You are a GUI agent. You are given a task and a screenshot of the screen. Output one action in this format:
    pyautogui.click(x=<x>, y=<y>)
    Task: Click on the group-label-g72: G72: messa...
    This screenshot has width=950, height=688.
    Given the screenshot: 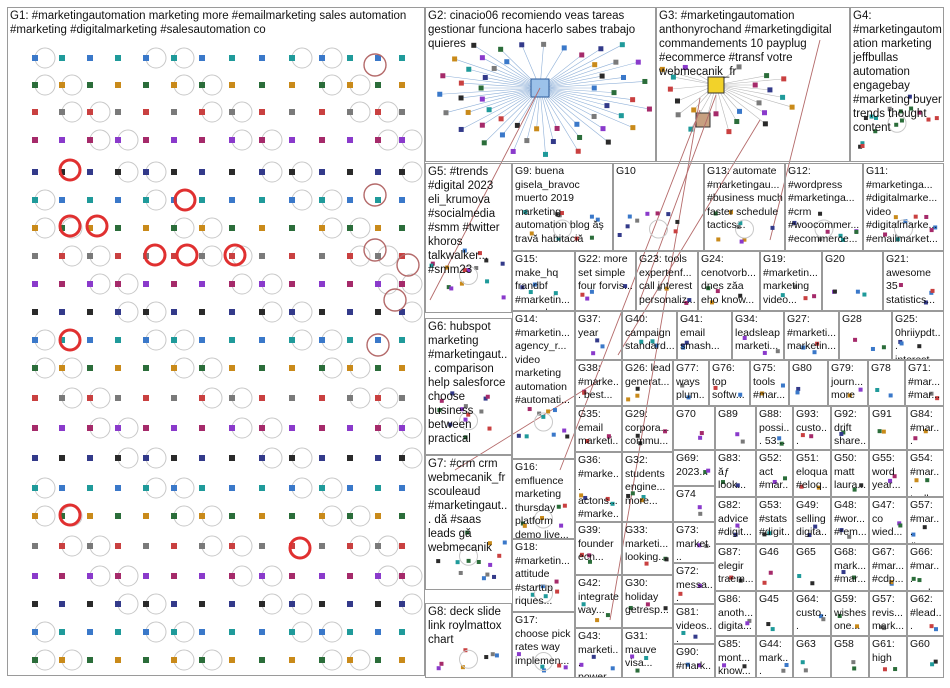 What is the action you would take?
    pyautogui.click(x=694, y=584)
    